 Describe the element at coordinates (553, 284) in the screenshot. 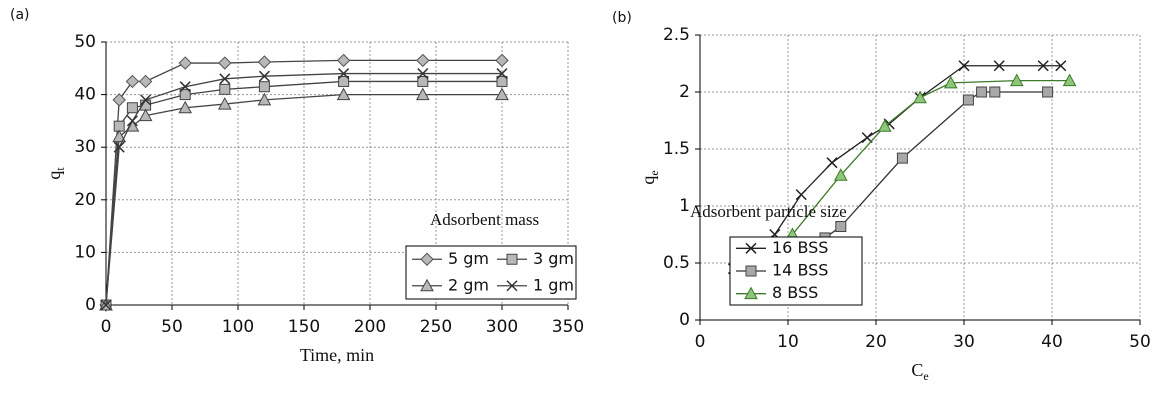

I see `legend-label: 1 gm` at that location.